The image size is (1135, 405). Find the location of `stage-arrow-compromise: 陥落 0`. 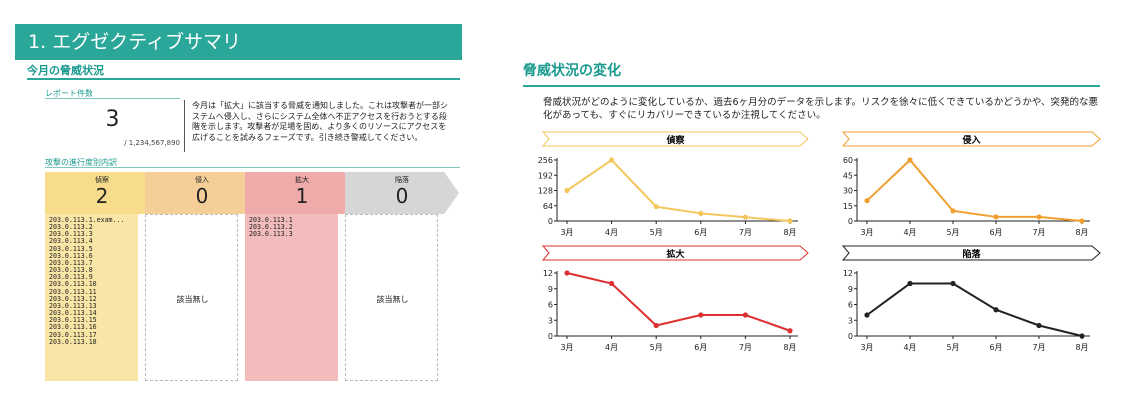

stage-arrow-compromise: 陥落 0 is located at coordinates (402, 193).